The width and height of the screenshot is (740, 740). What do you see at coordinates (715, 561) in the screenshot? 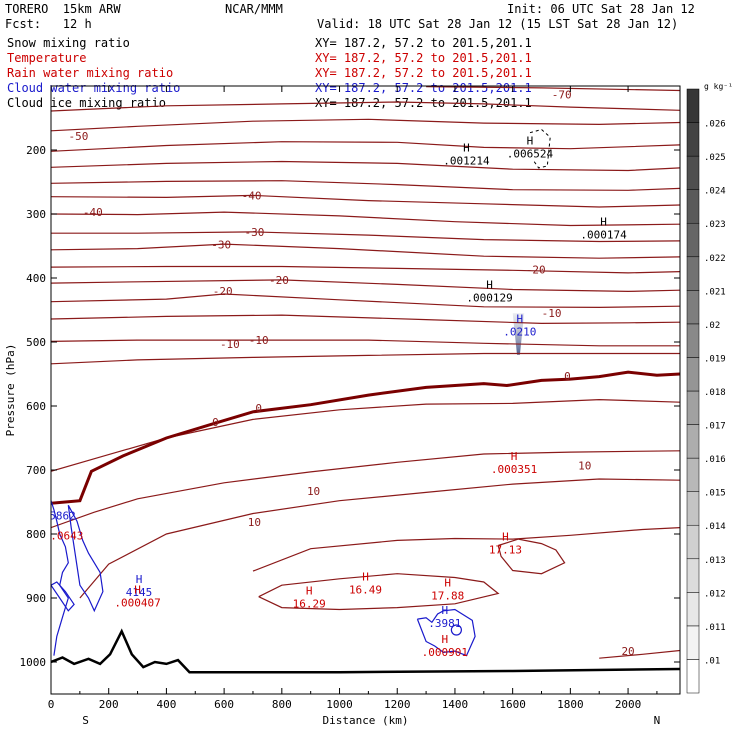
I see `colorbar-tick-label: .013` at bounding box center [715, 561].